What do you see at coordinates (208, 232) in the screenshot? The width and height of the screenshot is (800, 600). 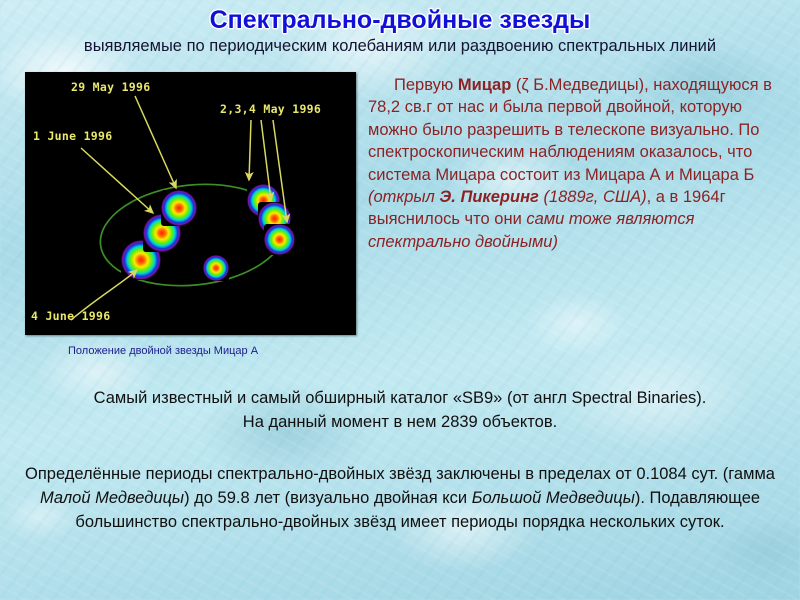 I see `star-blobs` at bounding box center [208, 232].